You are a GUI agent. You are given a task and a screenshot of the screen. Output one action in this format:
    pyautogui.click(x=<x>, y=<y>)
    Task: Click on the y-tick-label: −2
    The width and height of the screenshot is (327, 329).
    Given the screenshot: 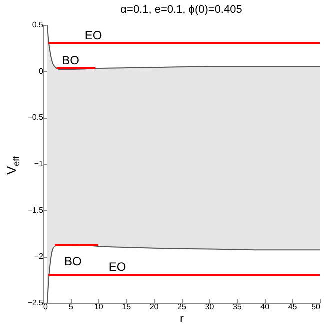 What is the action you would take?
    pyautogui.click(x=39, y=257)
    